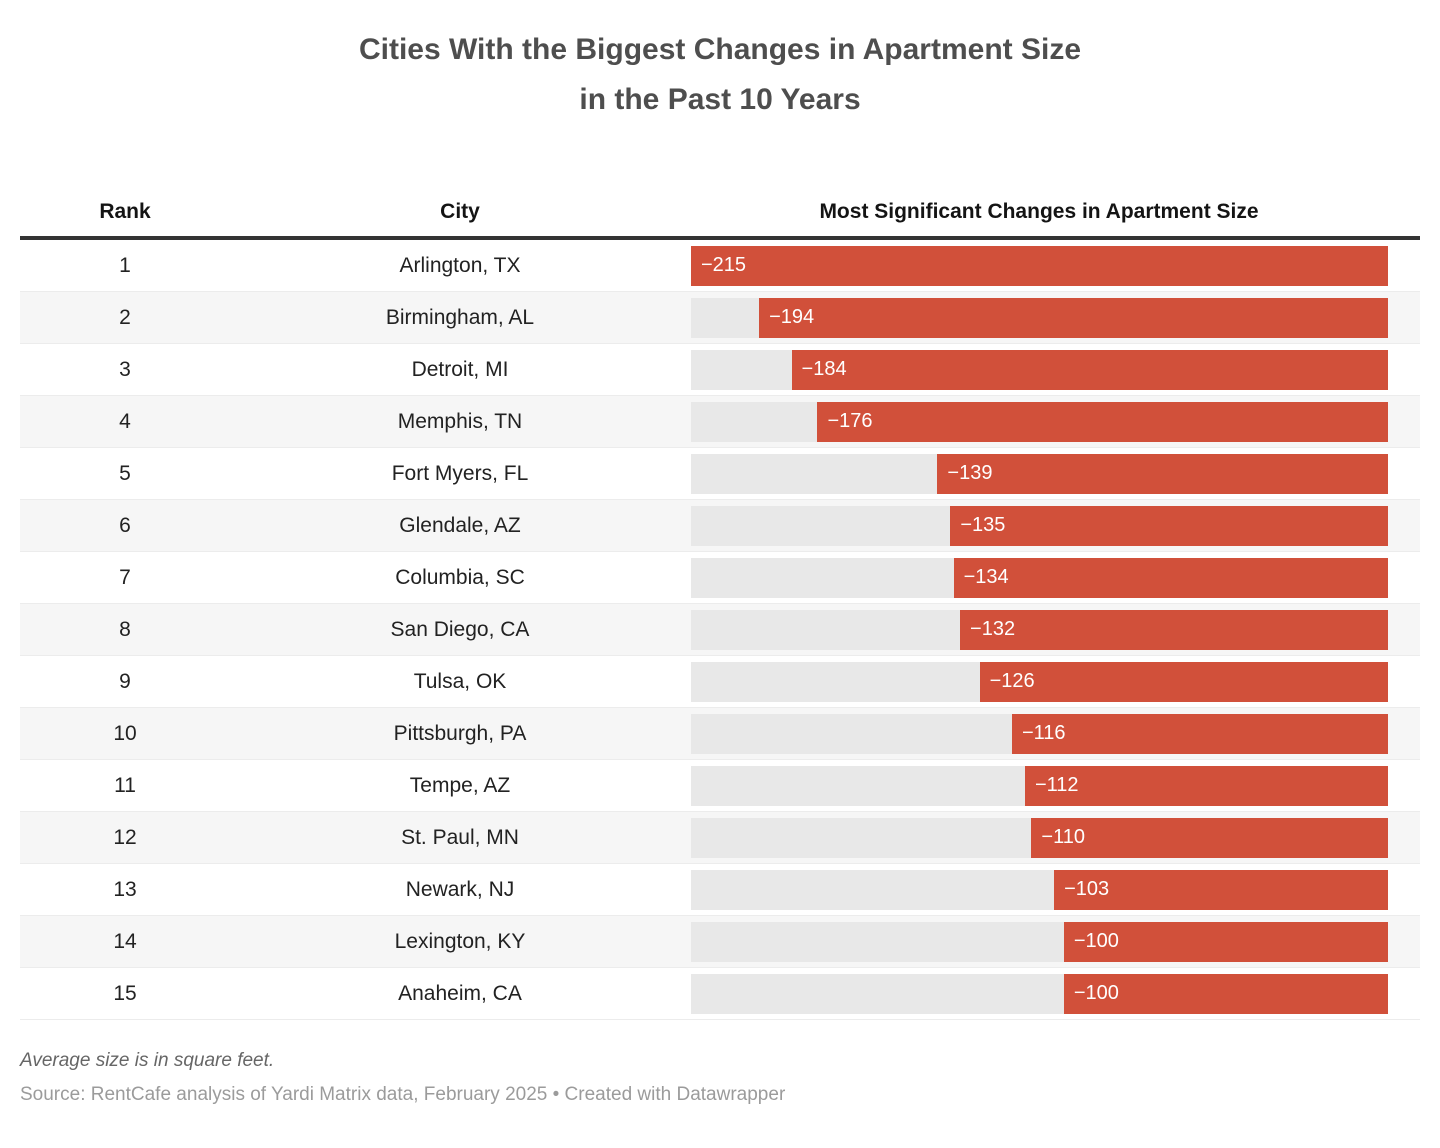  I want to click on table-row: 15 Anaheim, CA −100, so click(720, 994).